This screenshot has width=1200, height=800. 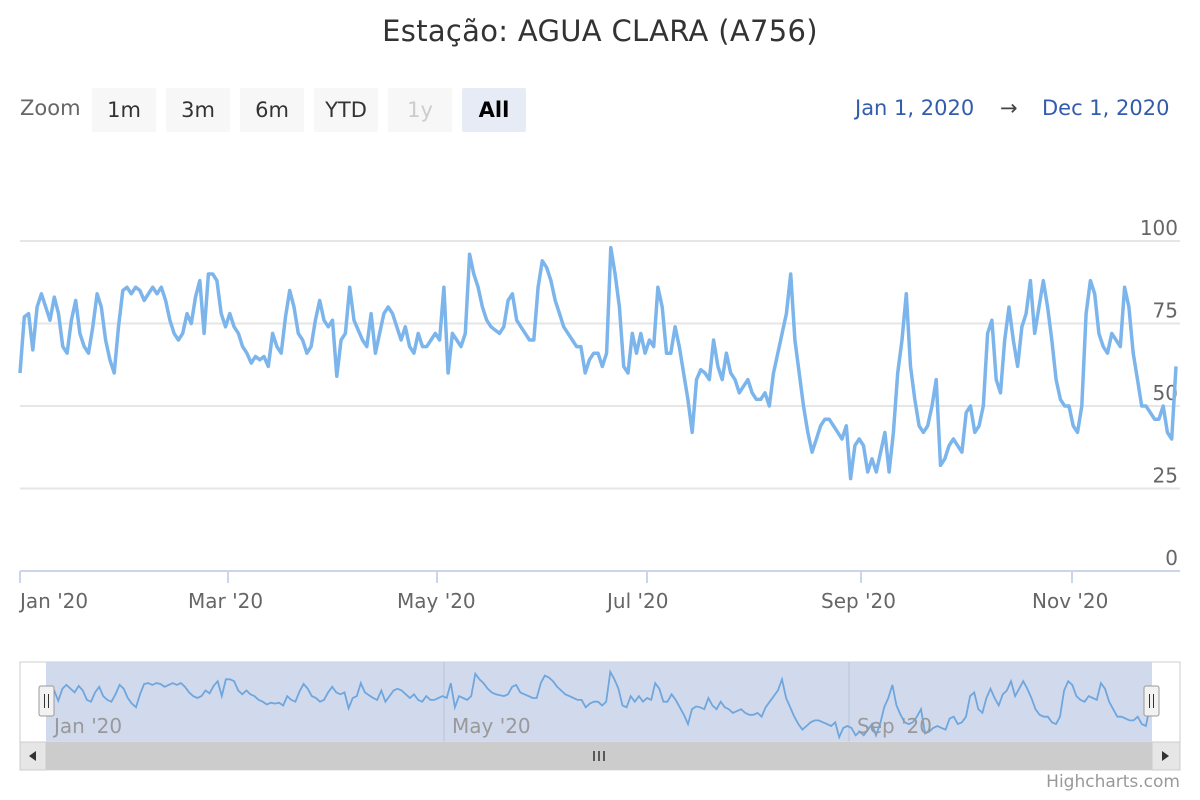 I want to click on chart-title: Estação: AGUA CLARA (A756), so click(x=600, y=31).